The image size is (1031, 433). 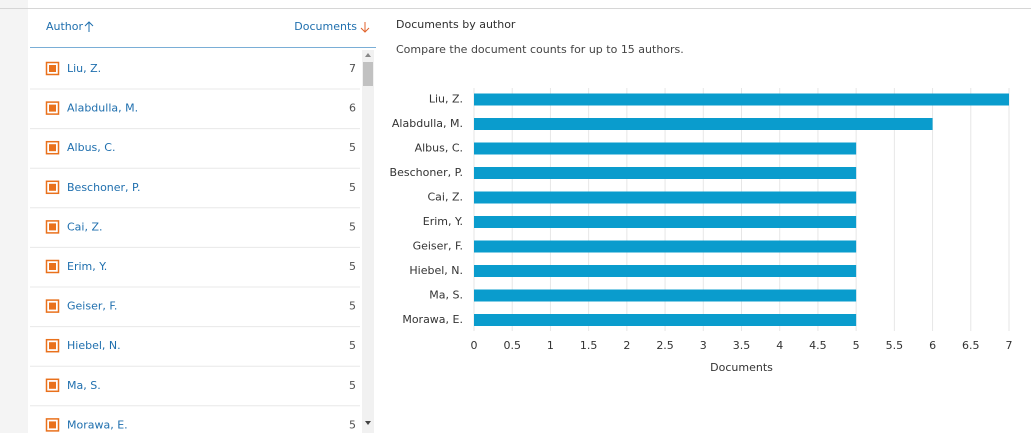 I want to click on author-header: Author, so click(x=65, y=26).